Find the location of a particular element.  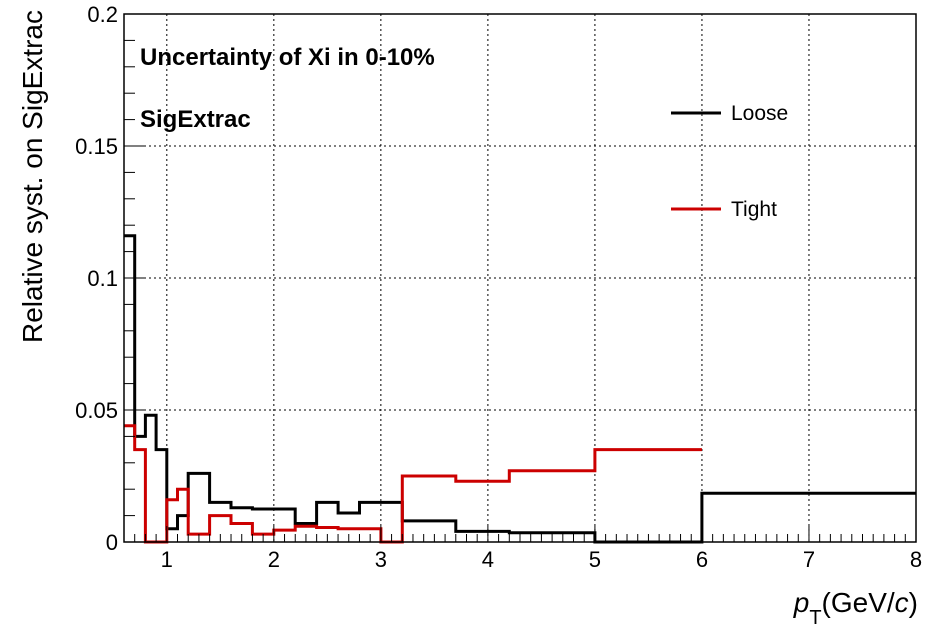

x-tick-label: 6 is located at coordinates (702, 559).